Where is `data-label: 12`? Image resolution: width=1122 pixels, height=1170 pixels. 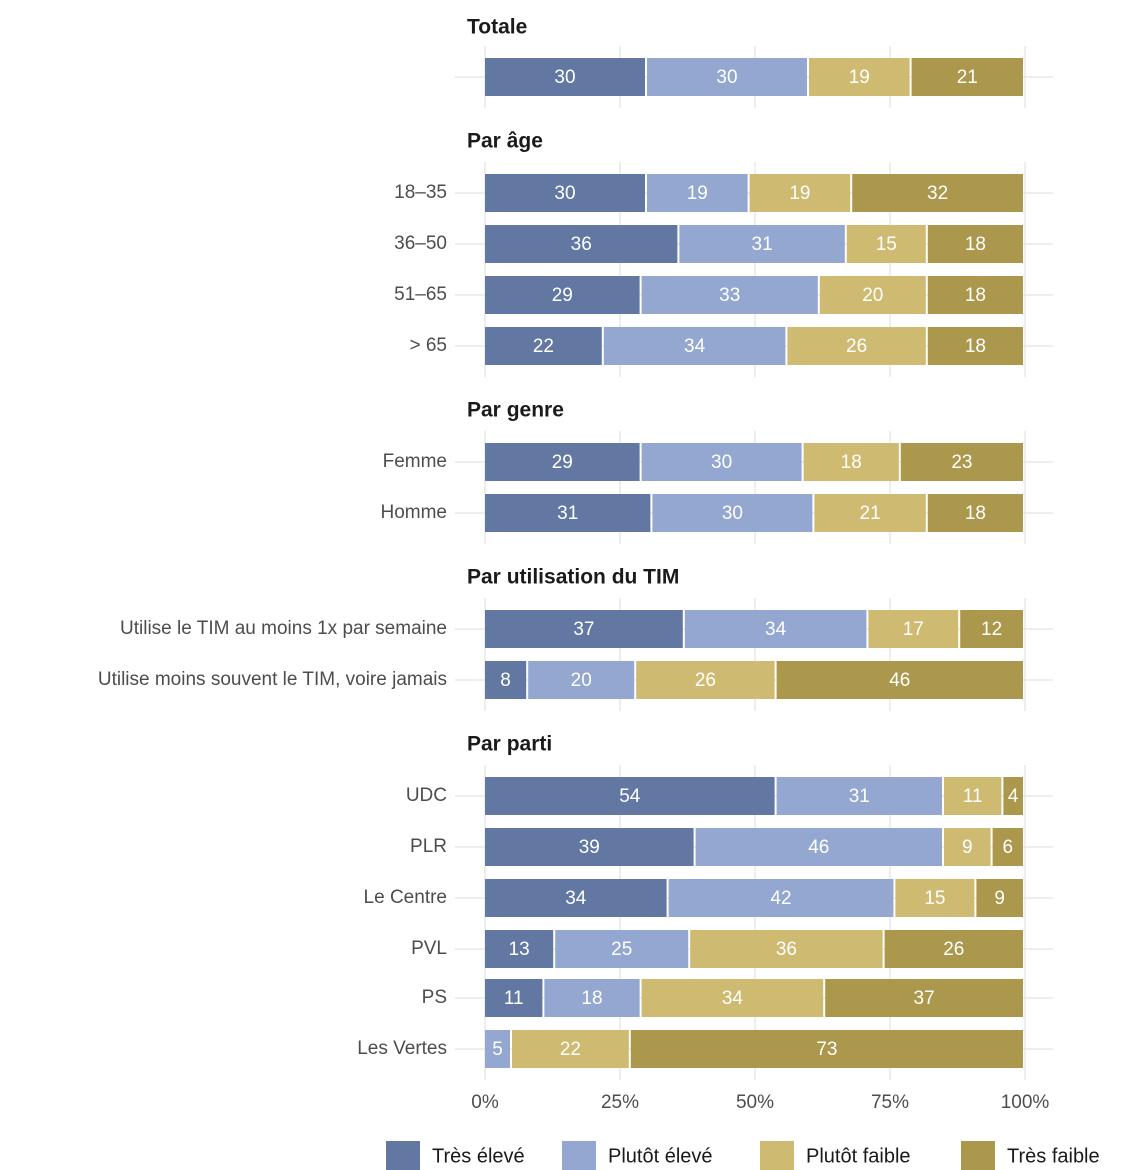 data-label: 12 is located at coordinates (991, 629).